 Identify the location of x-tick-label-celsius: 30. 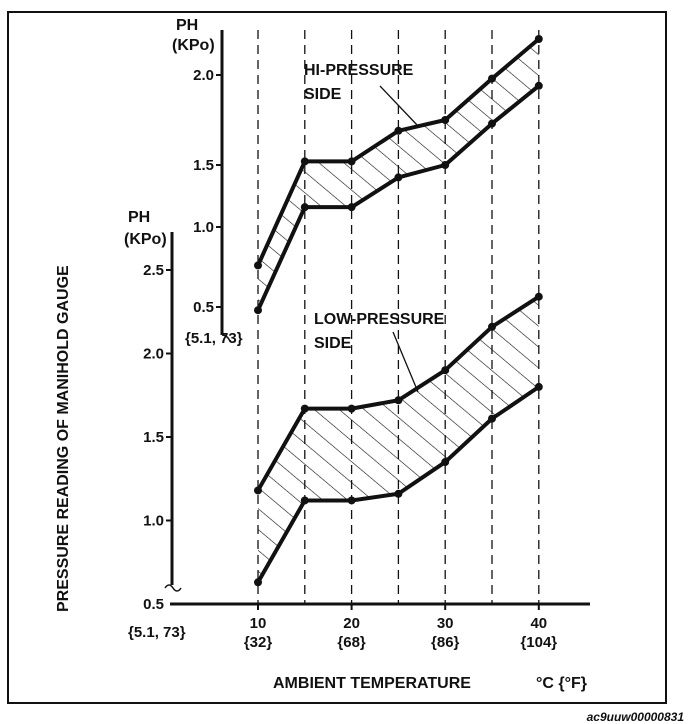
(445, 623).